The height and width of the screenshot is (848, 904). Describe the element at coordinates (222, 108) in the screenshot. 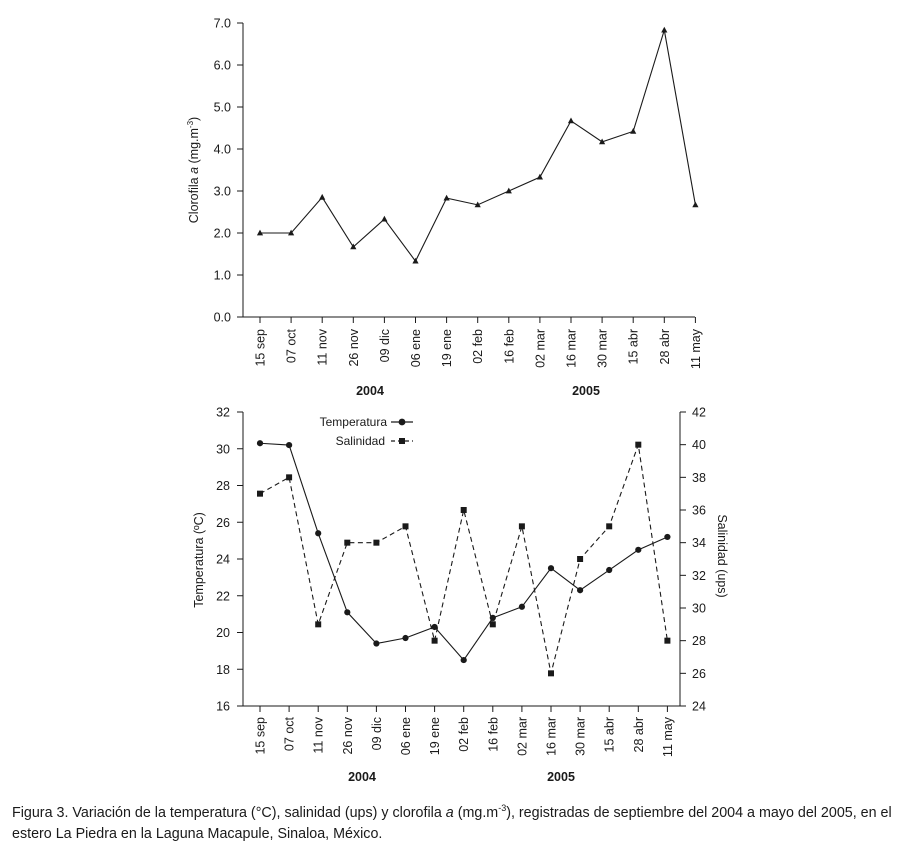

I see `top-y-tick-label: 5.0` at that location.